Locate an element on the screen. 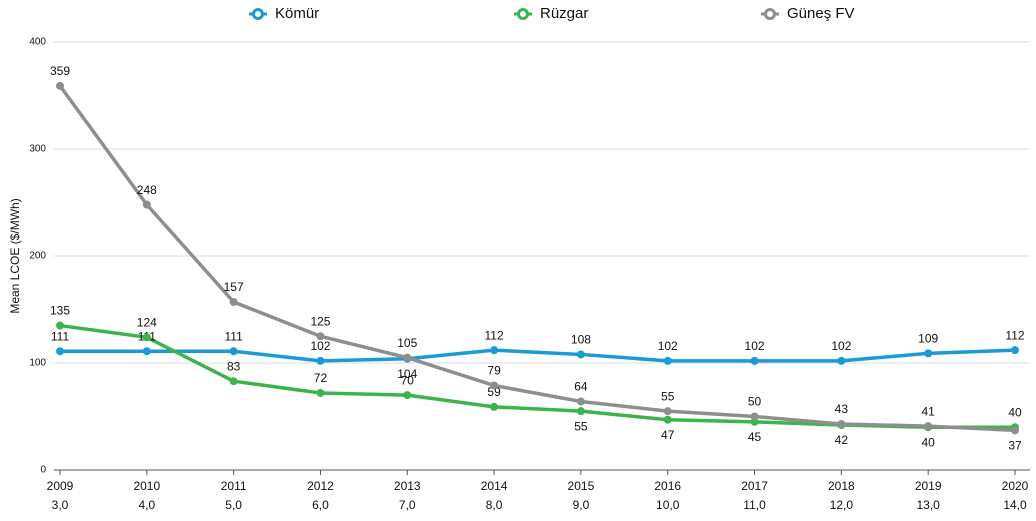 The image size is (1036, 521). legend-label: Kömür is located at coordinates (297, 13).